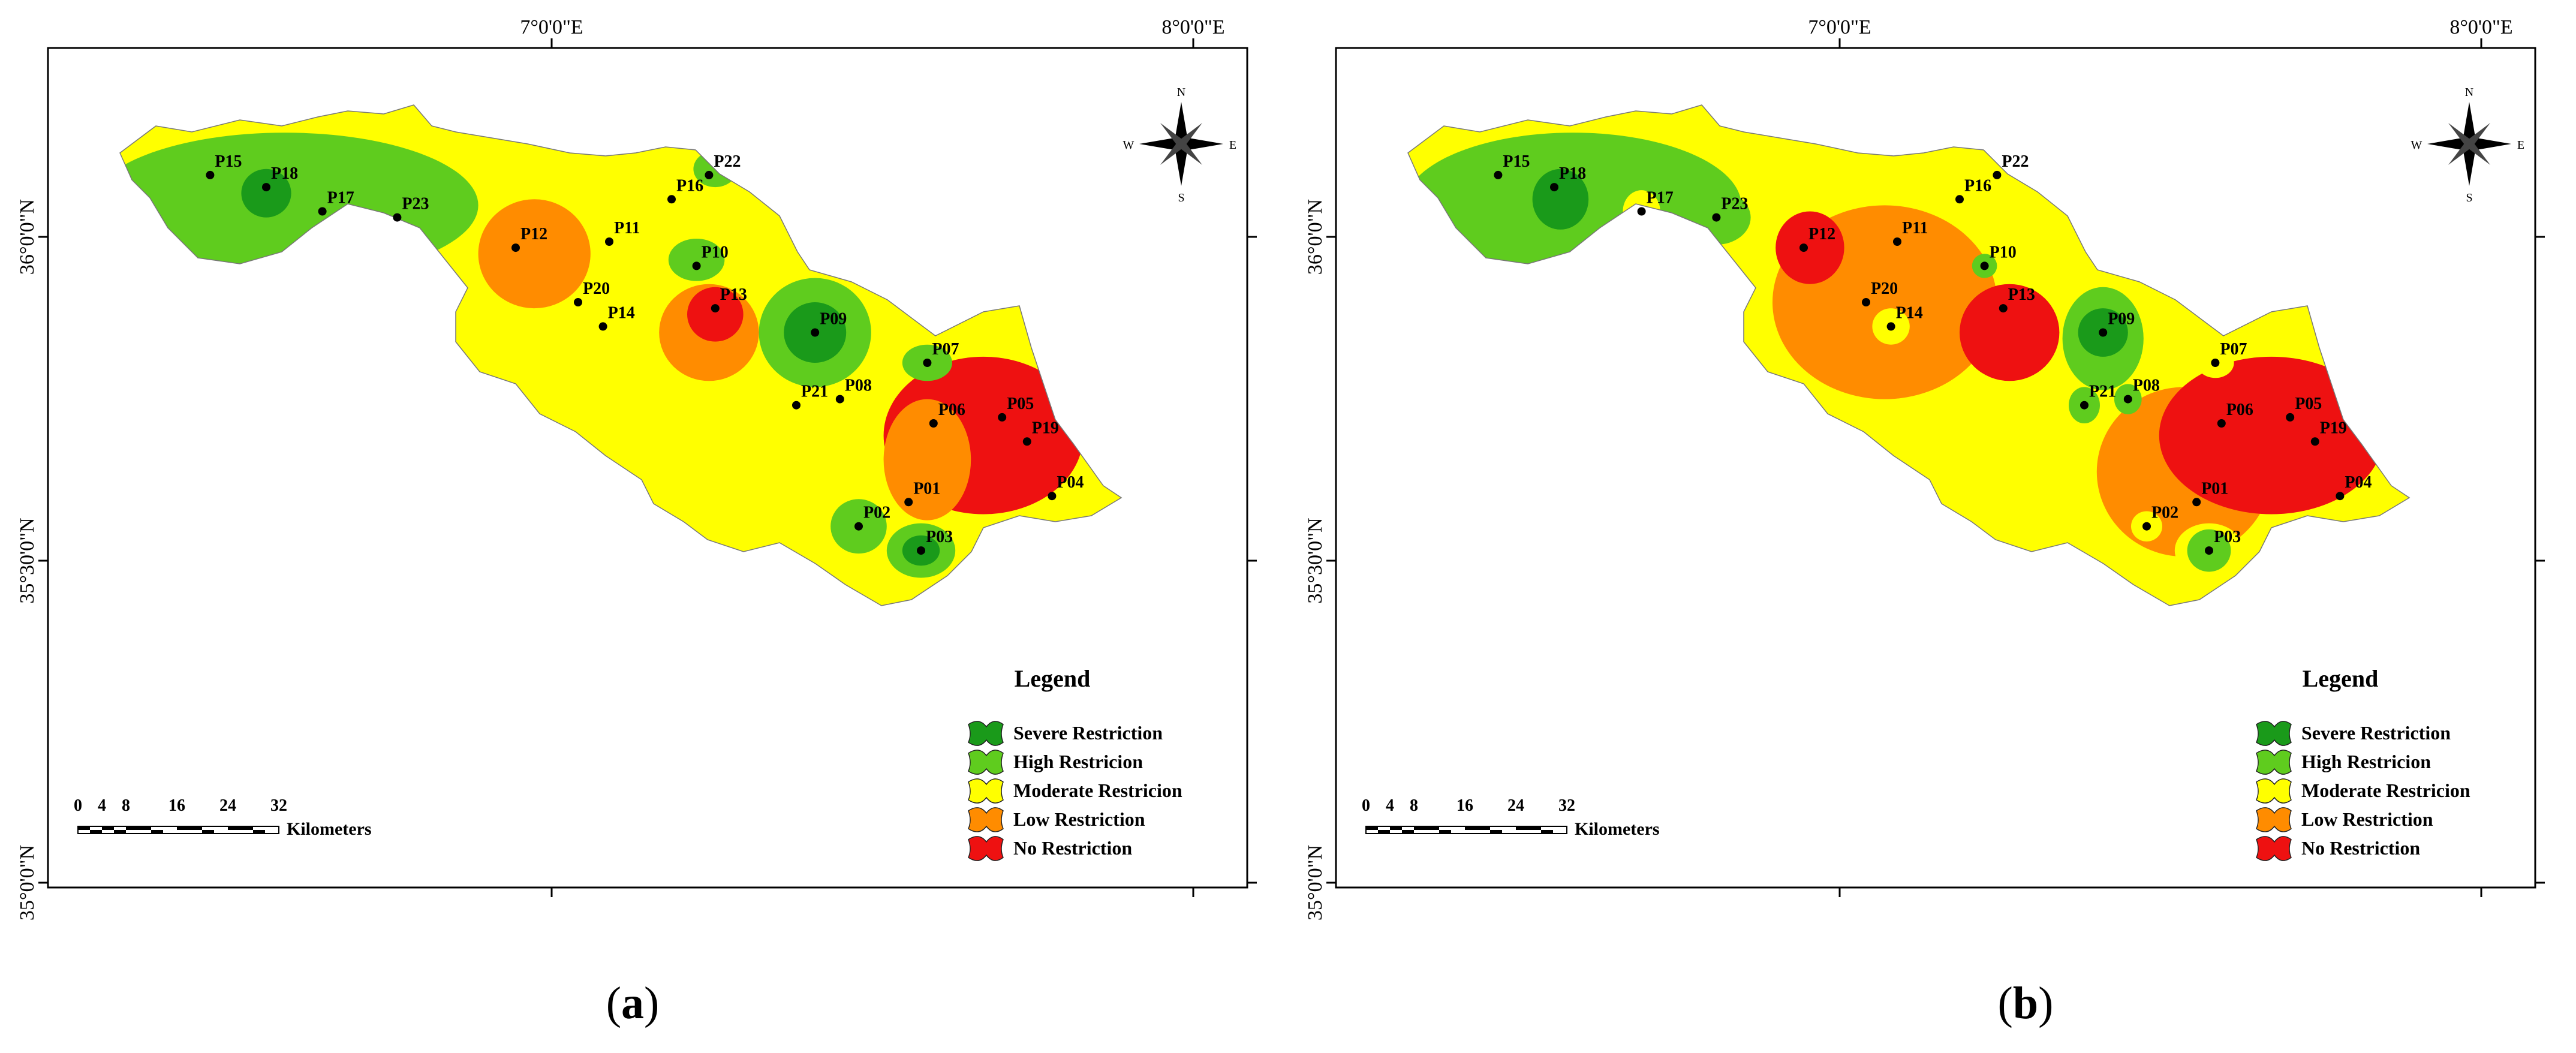  Describe the element at coordinates (533, 234) in the screenshot. I see `sample-point-label: P12` at that location.